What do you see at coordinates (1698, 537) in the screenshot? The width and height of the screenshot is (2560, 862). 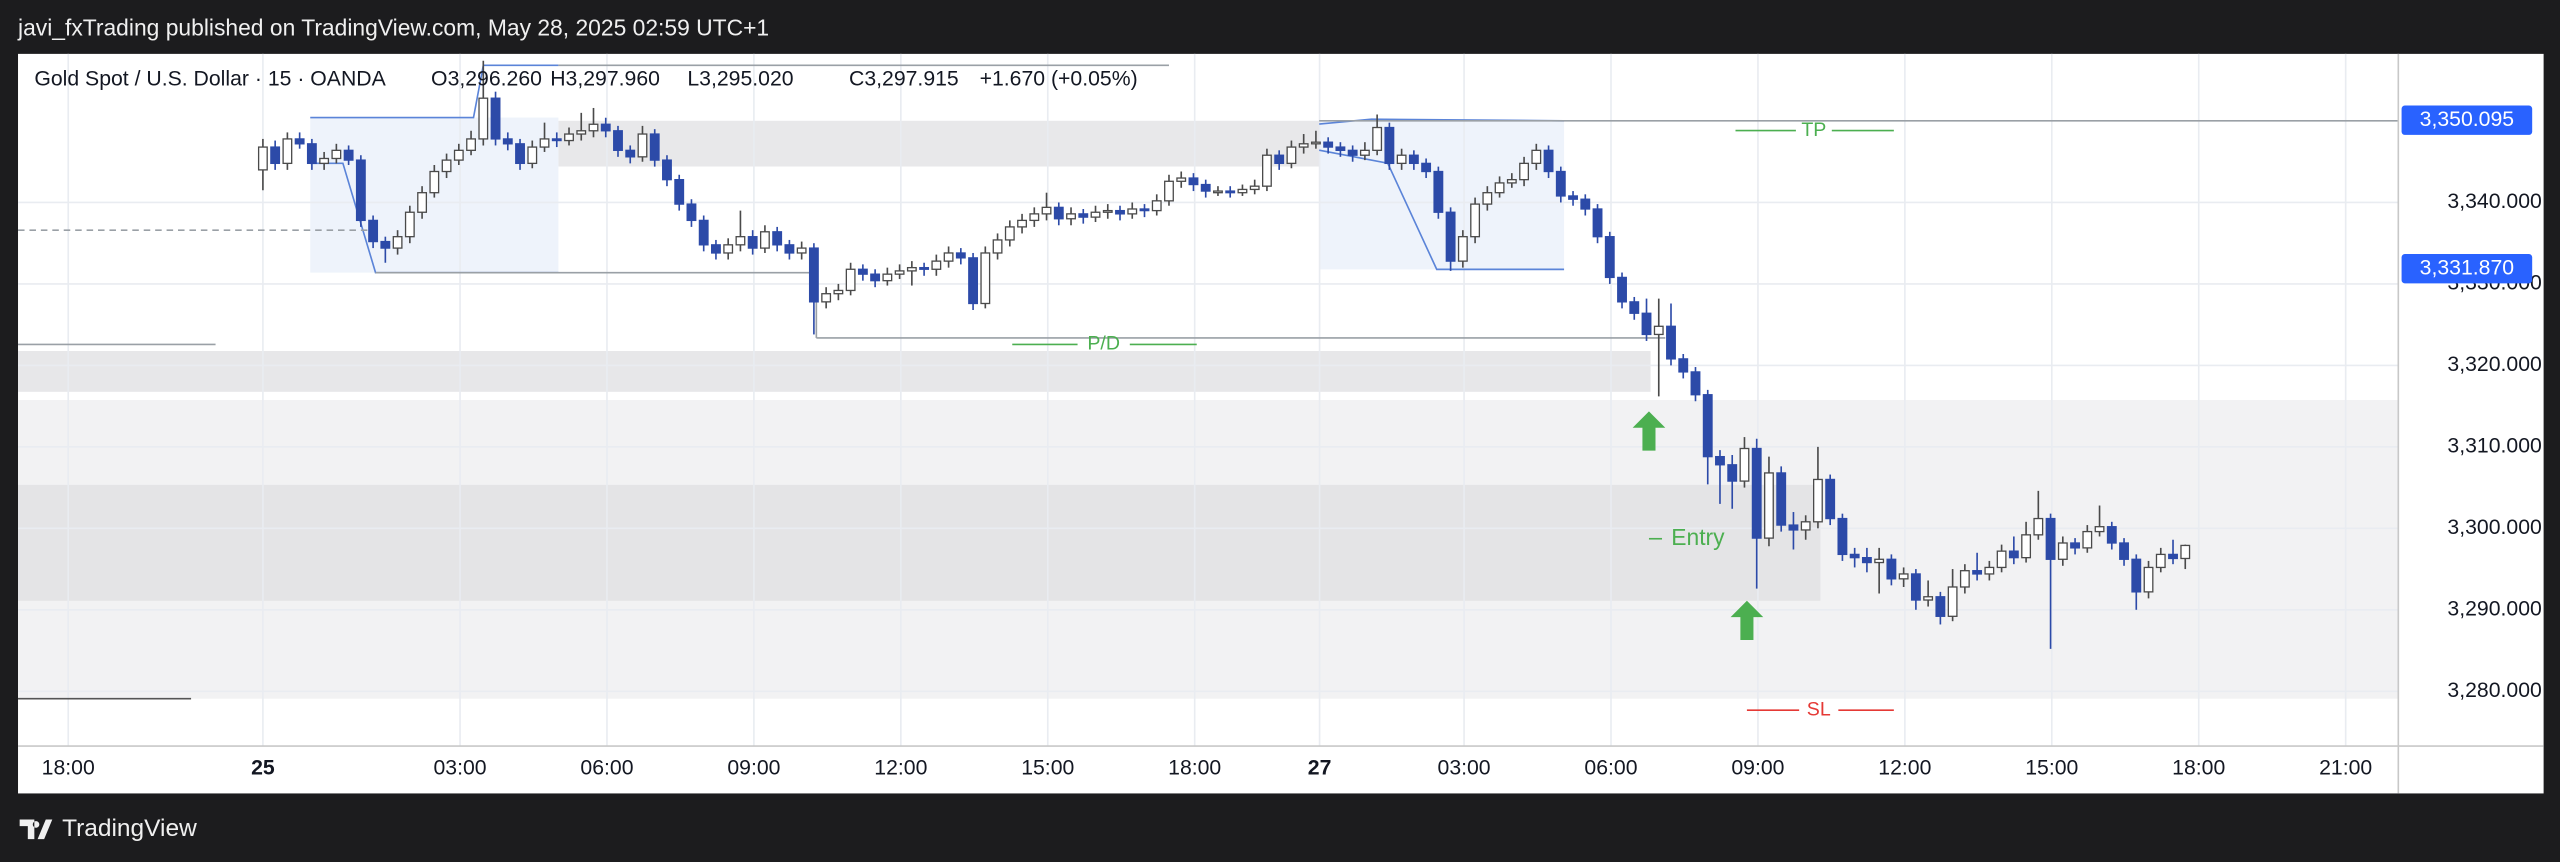 I see `entry-label: Entry` at bounding box center [1698, 537].